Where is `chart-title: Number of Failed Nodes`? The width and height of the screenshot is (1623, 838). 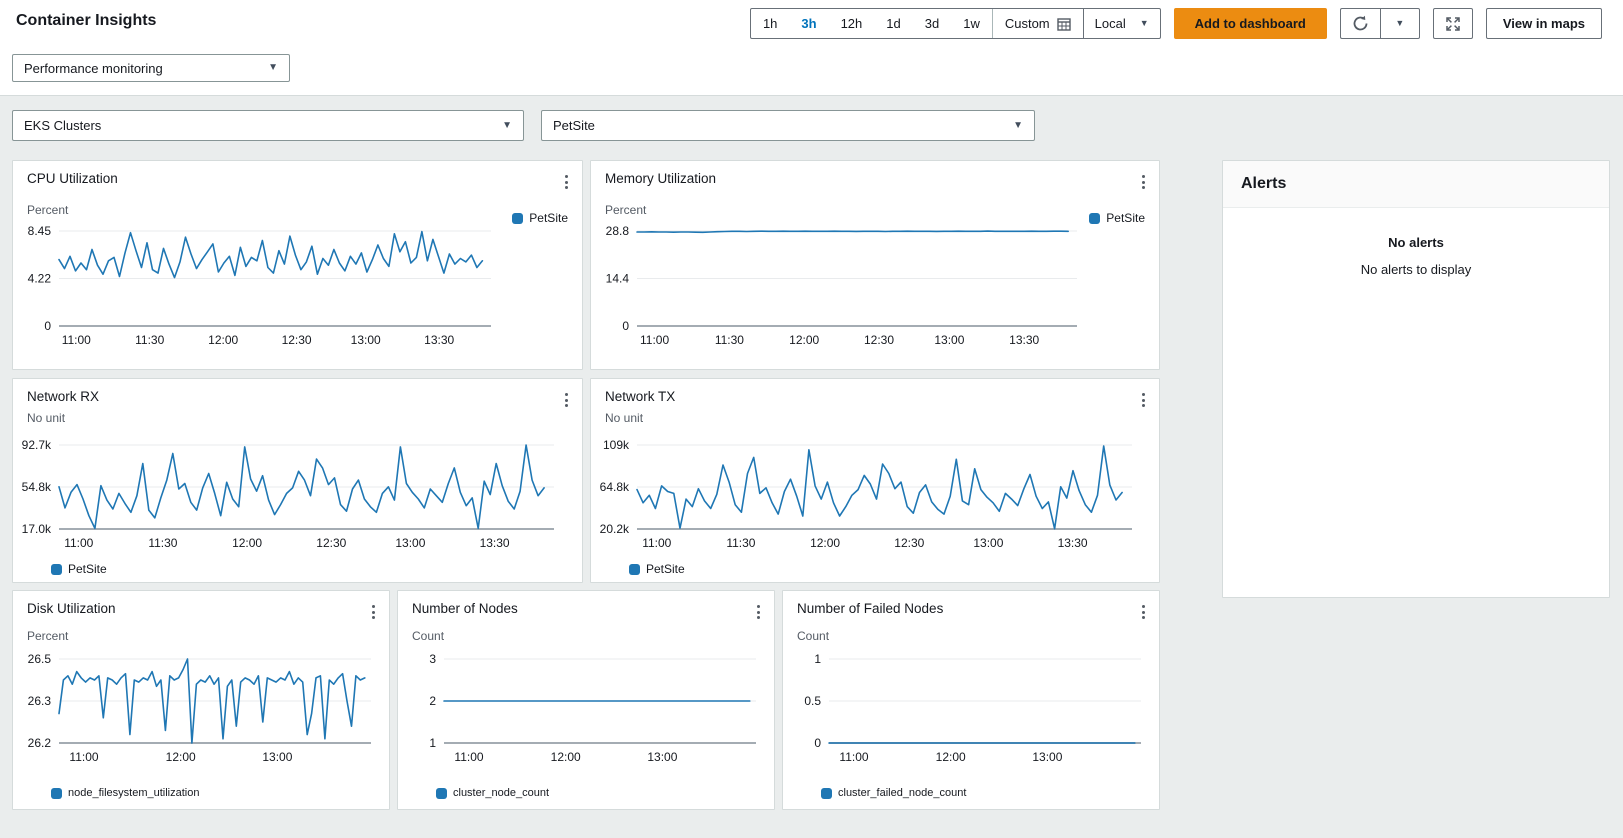 chart-title: Number of Failed Nodes is located at coordinates (870, 608).